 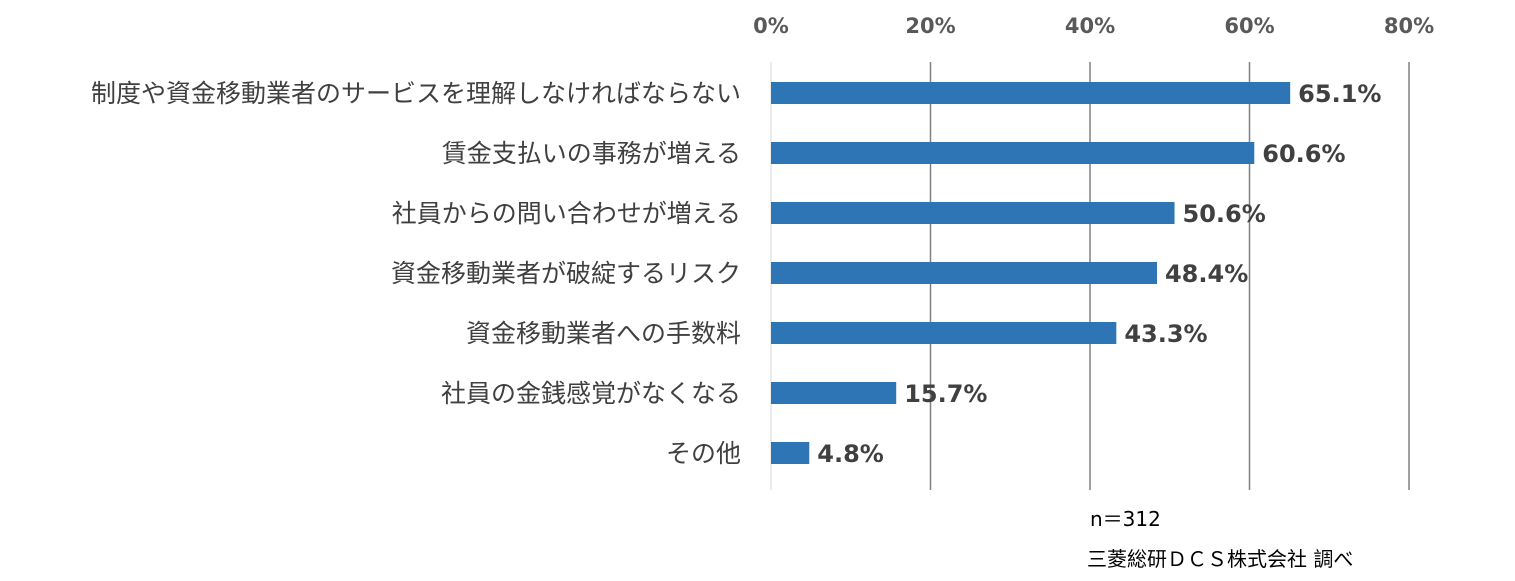 What do you see at coordinates (1303, 154) in the screenshot?
I see `data-label: 60.6%` at bounding box center [1303, 154].